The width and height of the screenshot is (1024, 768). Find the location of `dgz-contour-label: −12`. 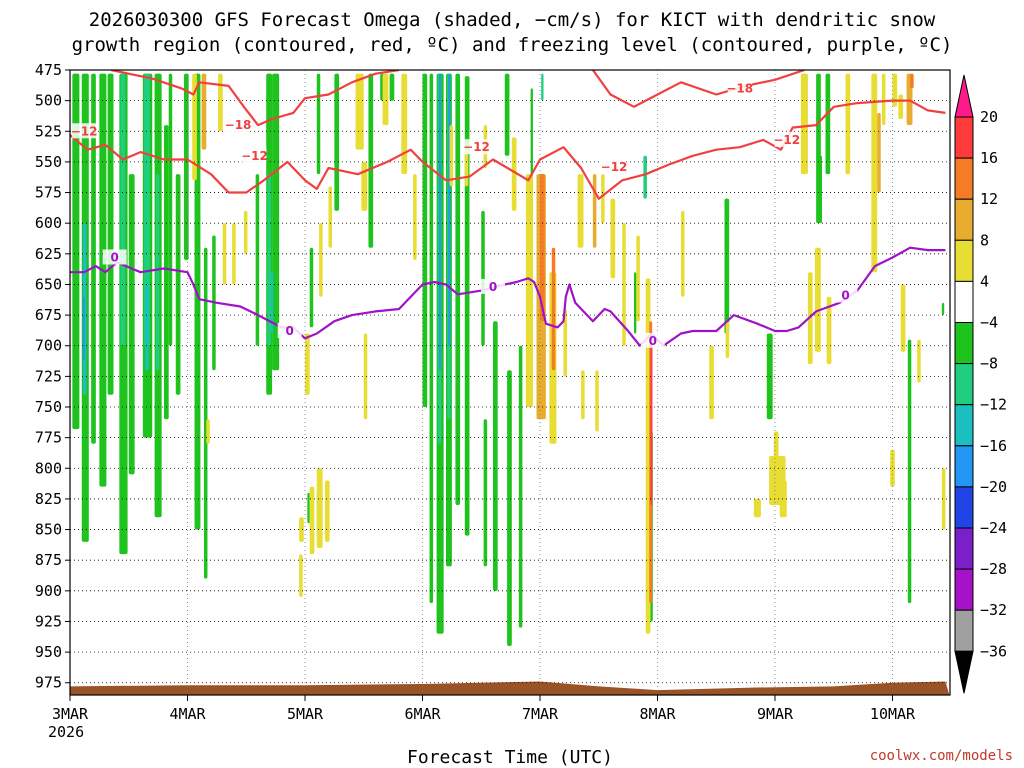

dgz-contour-label: −12 is located at coordinates (476, 147).